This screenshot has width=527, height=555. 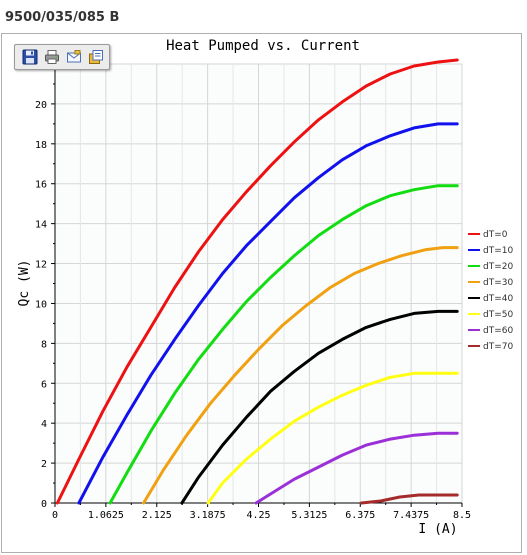 I want to click on page-title: 9500/035/085 B, so click(x=62, y=17).